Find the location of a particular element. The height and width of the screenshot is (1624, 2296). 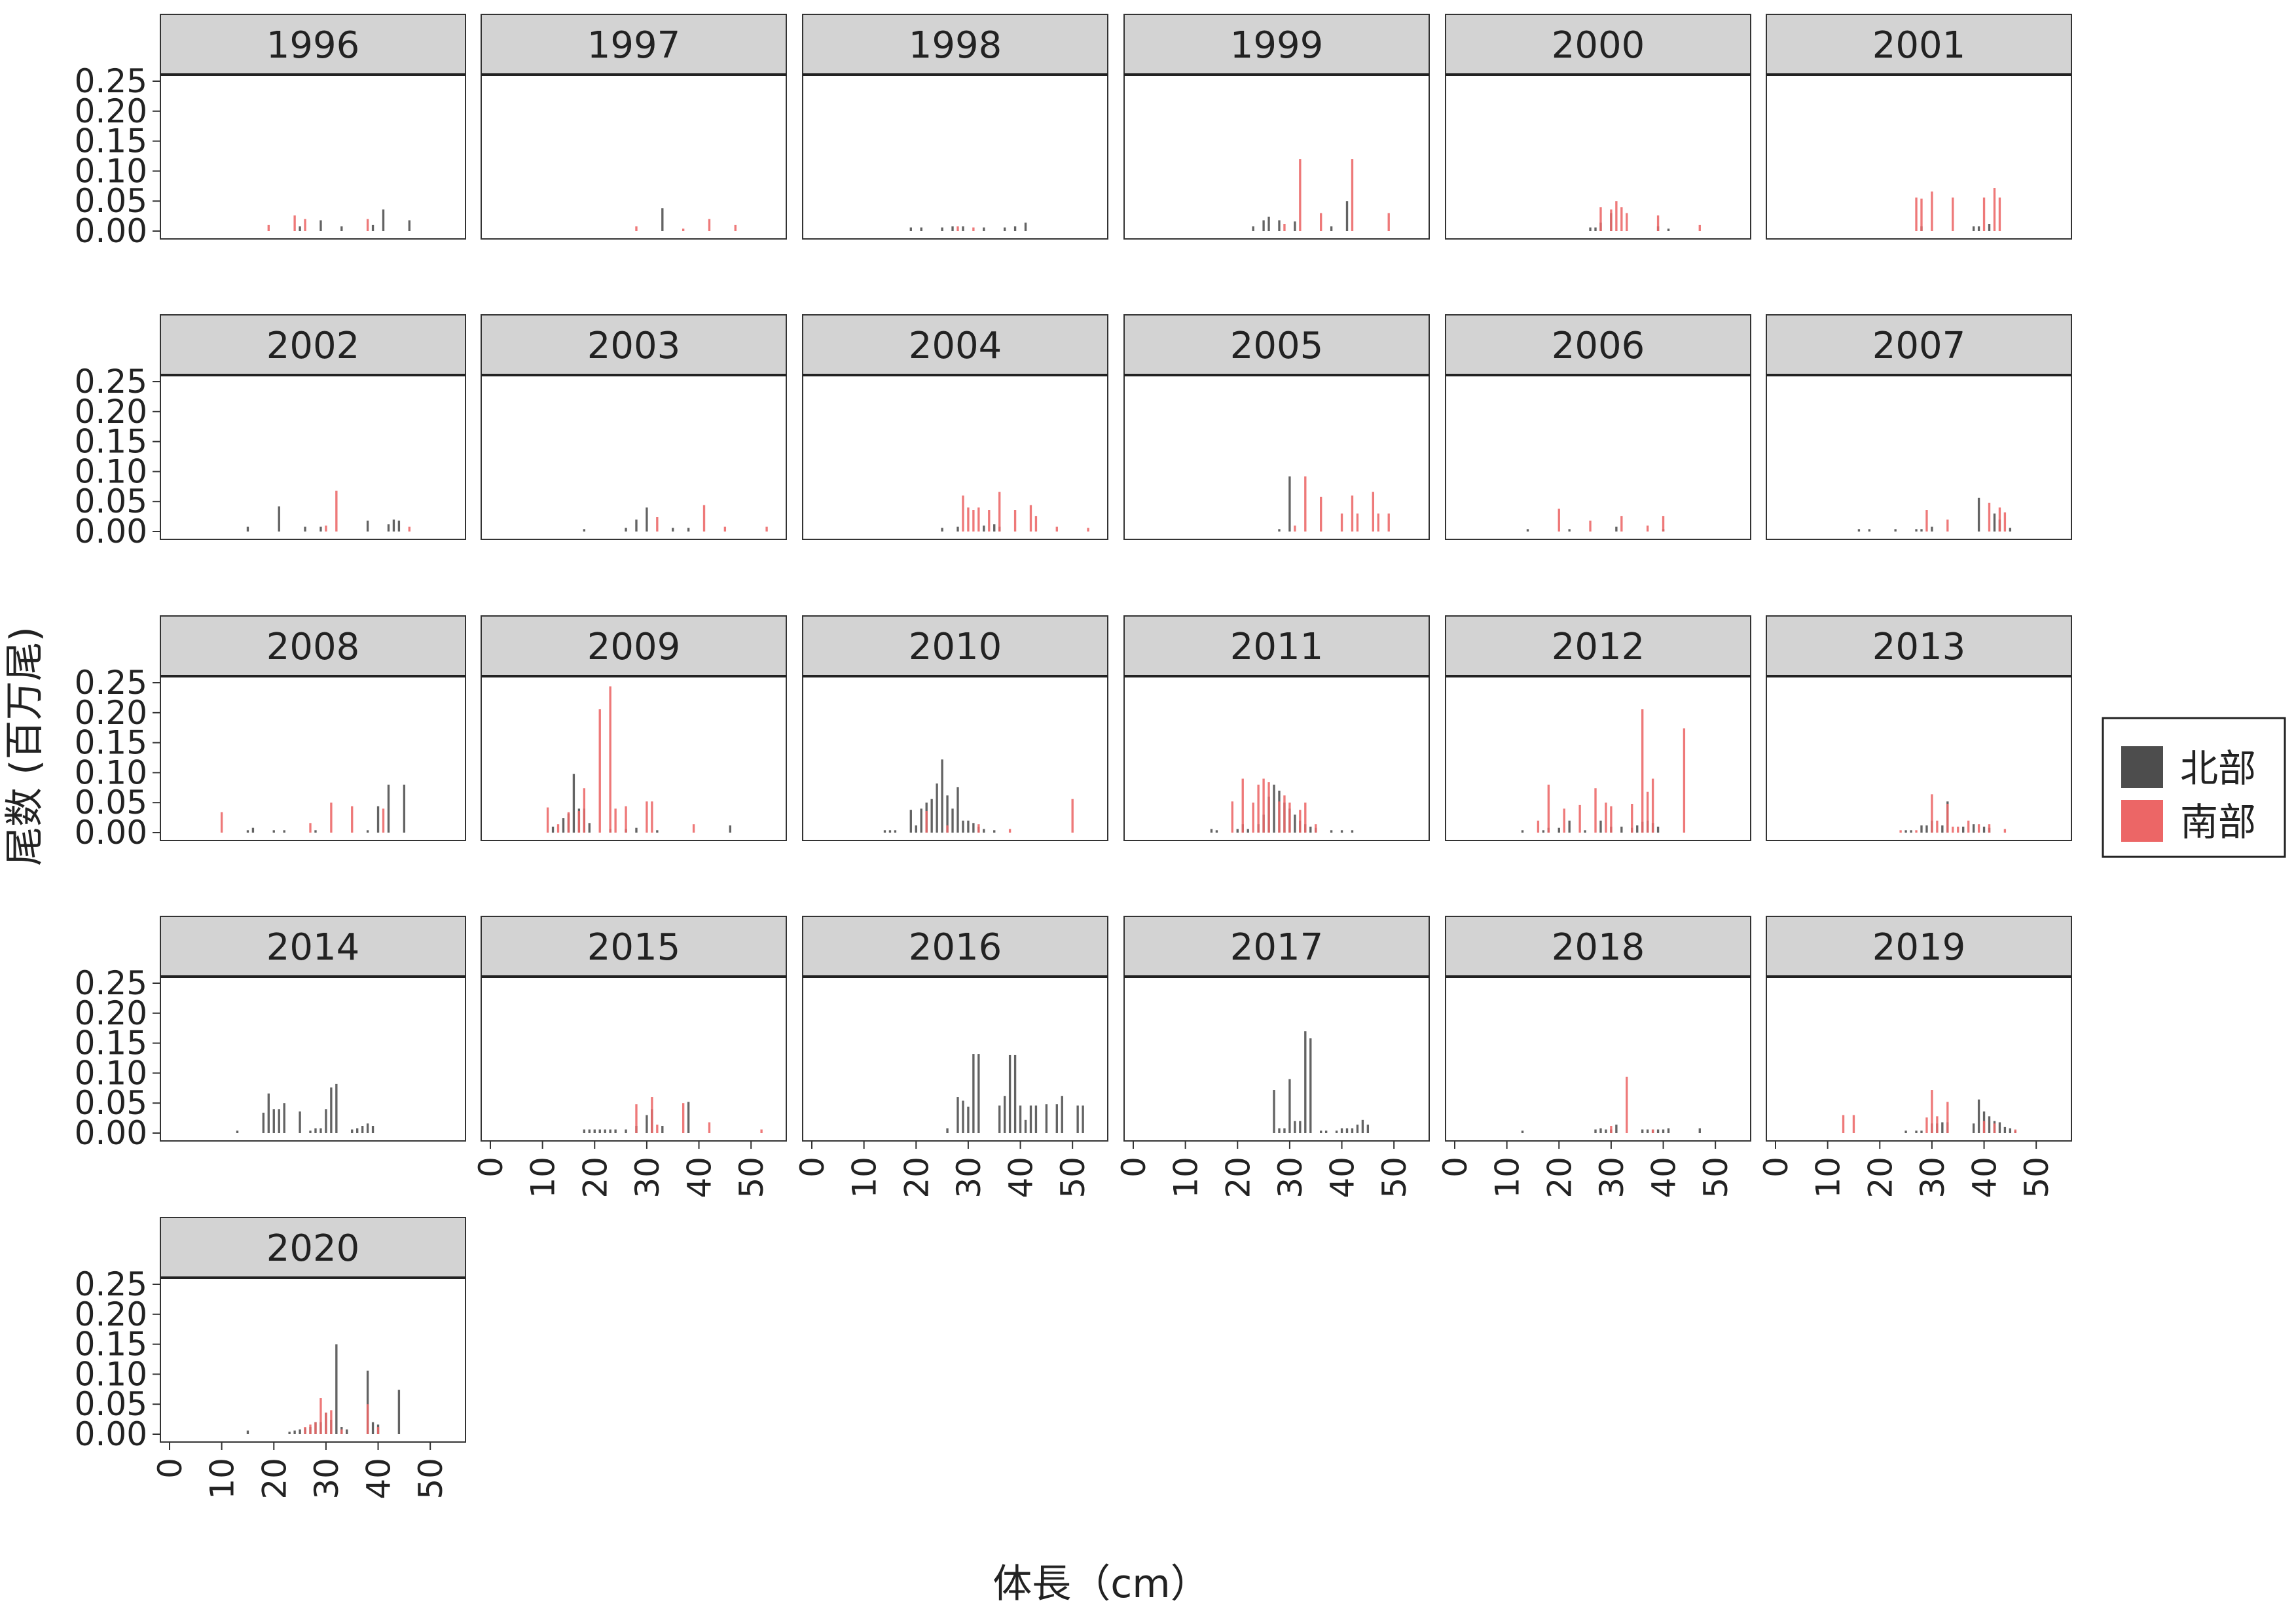

facet-strip-label: 2004 is located at coordinates (955, 346).